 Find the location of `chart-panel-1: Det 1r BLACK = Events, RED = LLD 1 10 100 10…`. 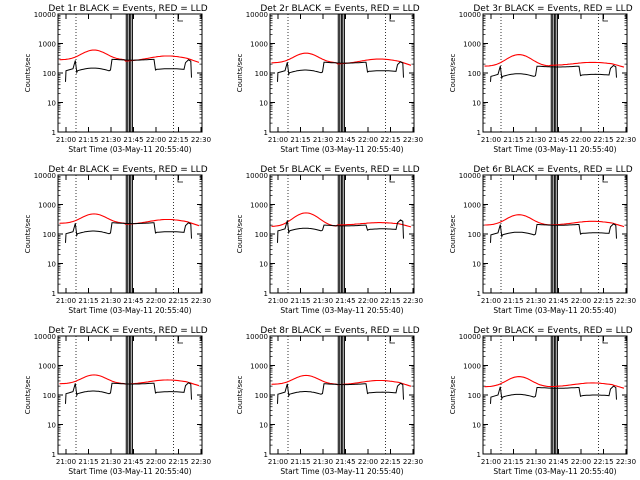

chart-panel-1: Det 1r BLACK = Events, RED = LLD 1 10 100 10… is located at coordinates (117, 79).